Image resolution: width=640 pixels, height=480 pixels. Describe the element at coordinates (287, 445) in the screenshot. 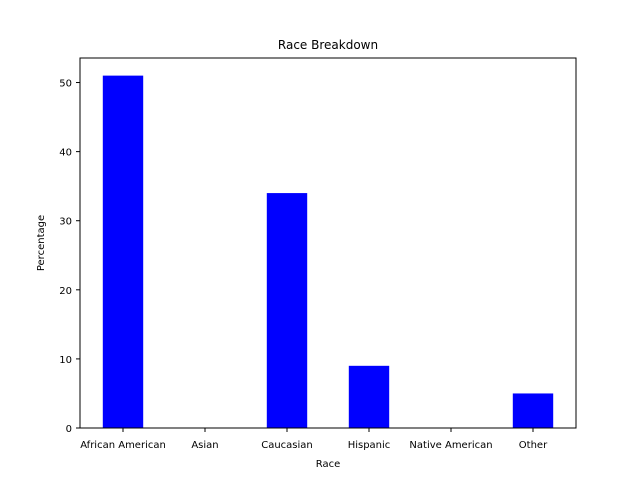

I see `x-tick-label: Caucasian` at that location.